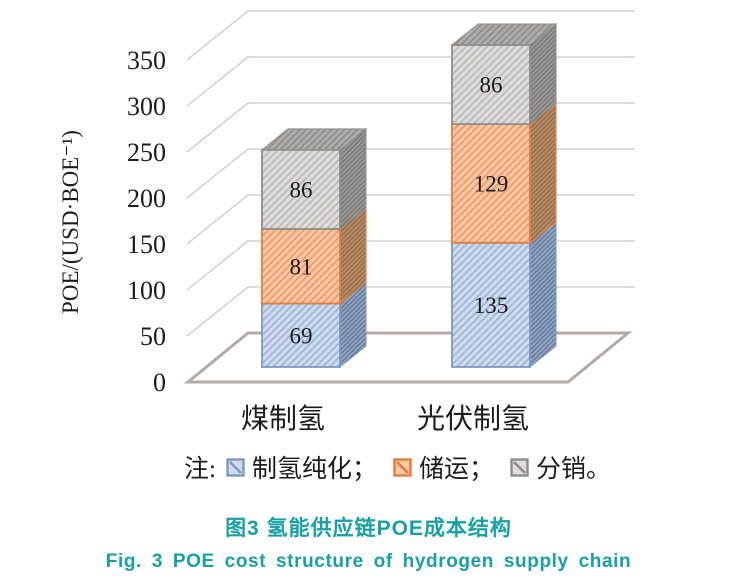  I want to click on legend-swatch-storage-icon, so click(402, 467).